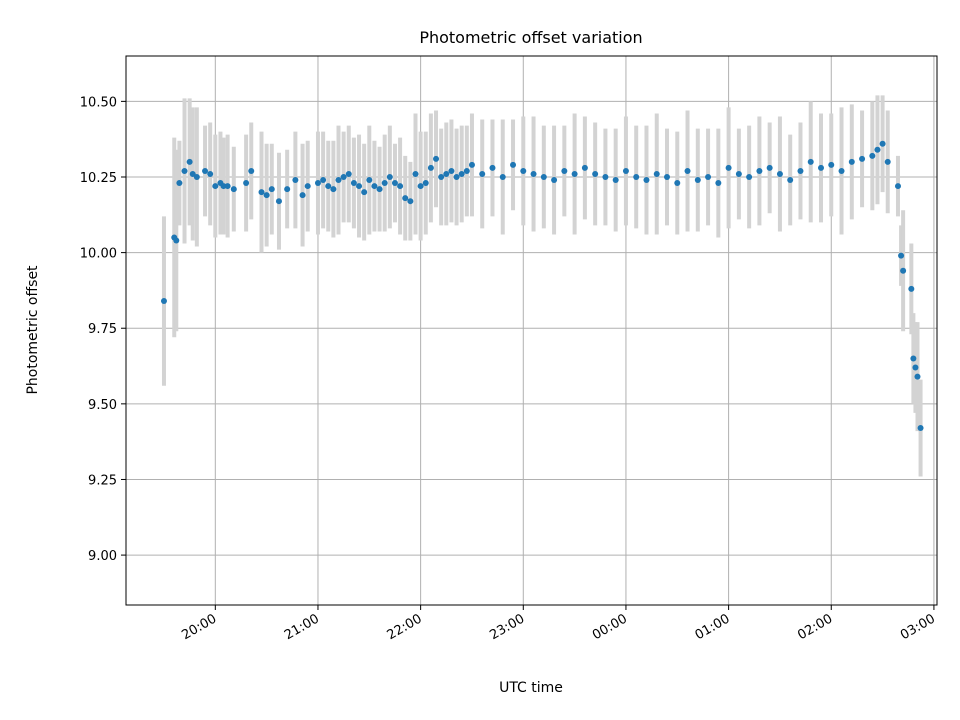 This screenshot has width=960, height=720. I want to click on y-tick-label: 10.25, so click(98, 178).